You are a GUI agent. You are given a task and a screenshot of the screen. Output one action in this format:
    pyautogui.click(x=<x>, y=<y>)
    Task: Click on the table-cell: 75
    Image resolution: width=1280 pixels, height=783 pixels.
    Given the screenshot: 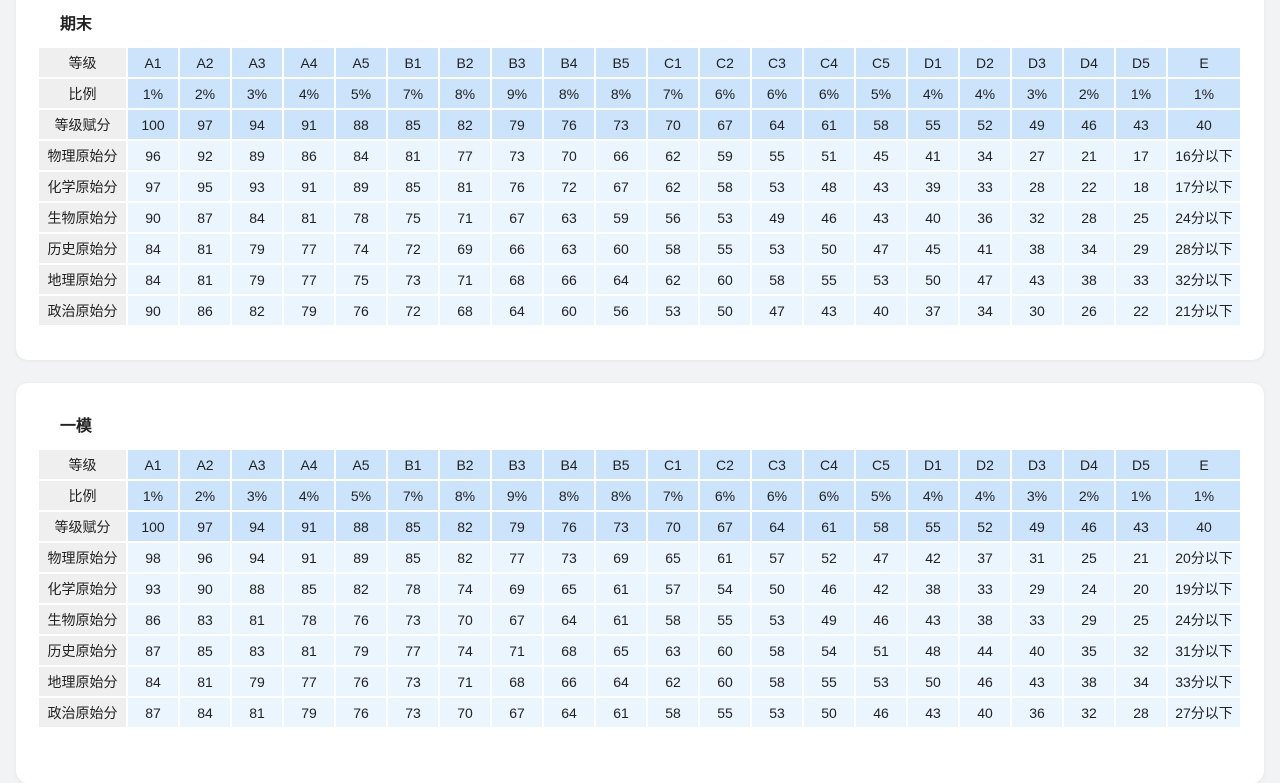 What is the action you would take?
    pyautogui.click(x=413, y=217)
    